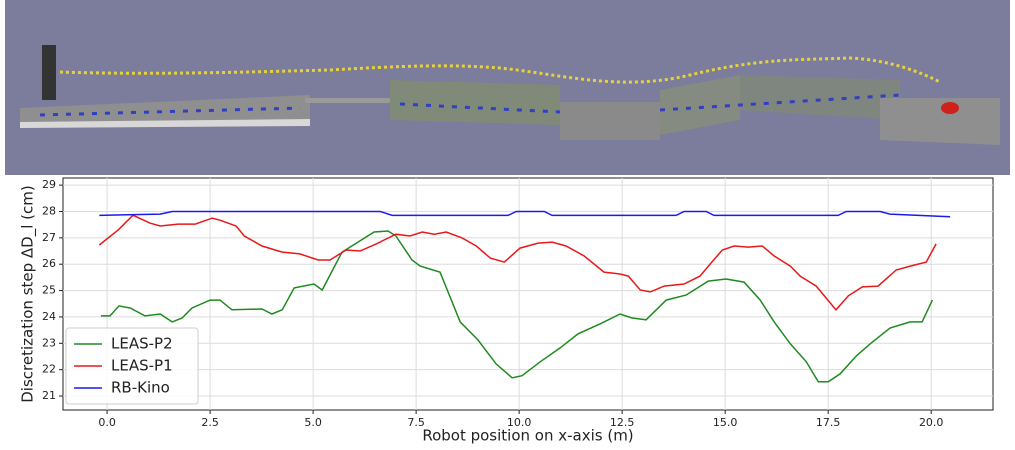 This screenshot has height=450, width=1015. What do you see at coordinates (49, 263) in the screenshot?
I see `y-tick-label: 26` at bounding box center [49, 263].